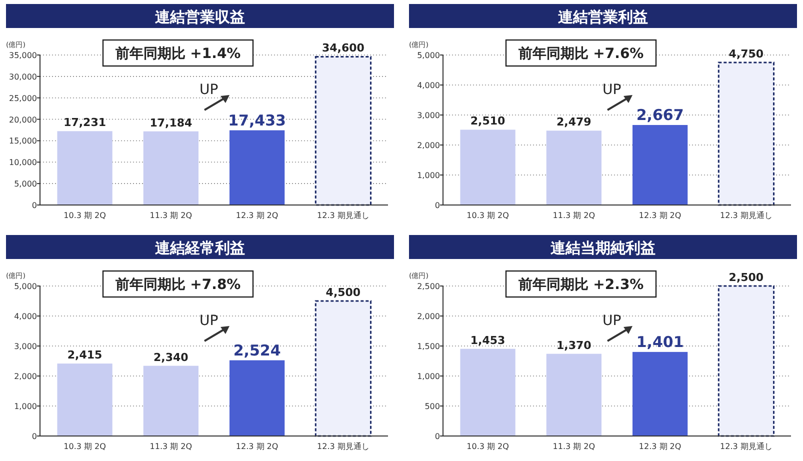 Image resolution: width=803 pixels, height=461 pixels. Describe the element at coordinates (85, 123) in the screenshot. I see `data-label: 17,231` at that location.